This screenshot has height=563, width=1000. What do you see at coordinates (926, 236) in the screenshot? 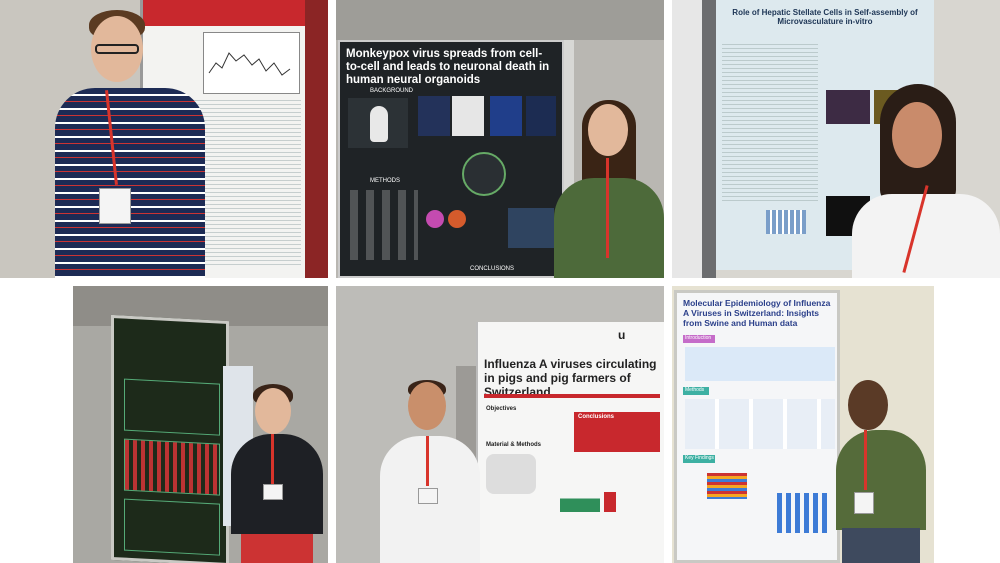
I see `white-blouse` at bounding box center [926, 236].